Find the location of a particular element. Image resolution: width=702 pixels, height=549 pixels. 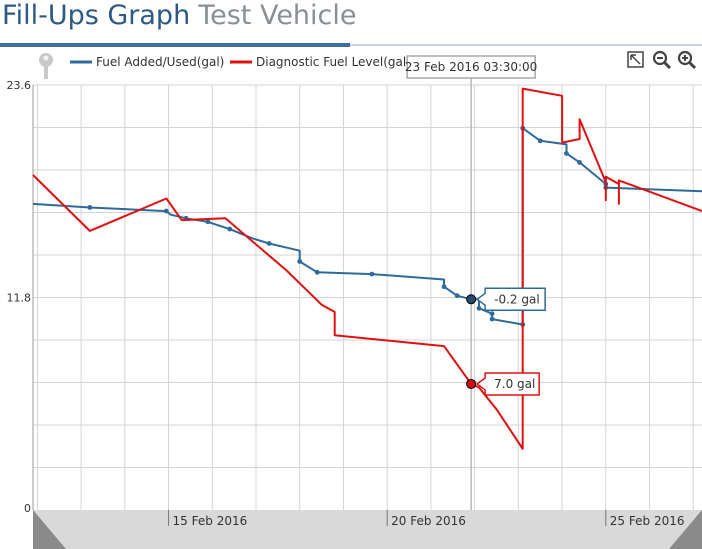

timestamp-tooltip-box is located at coordinates (471, 67).